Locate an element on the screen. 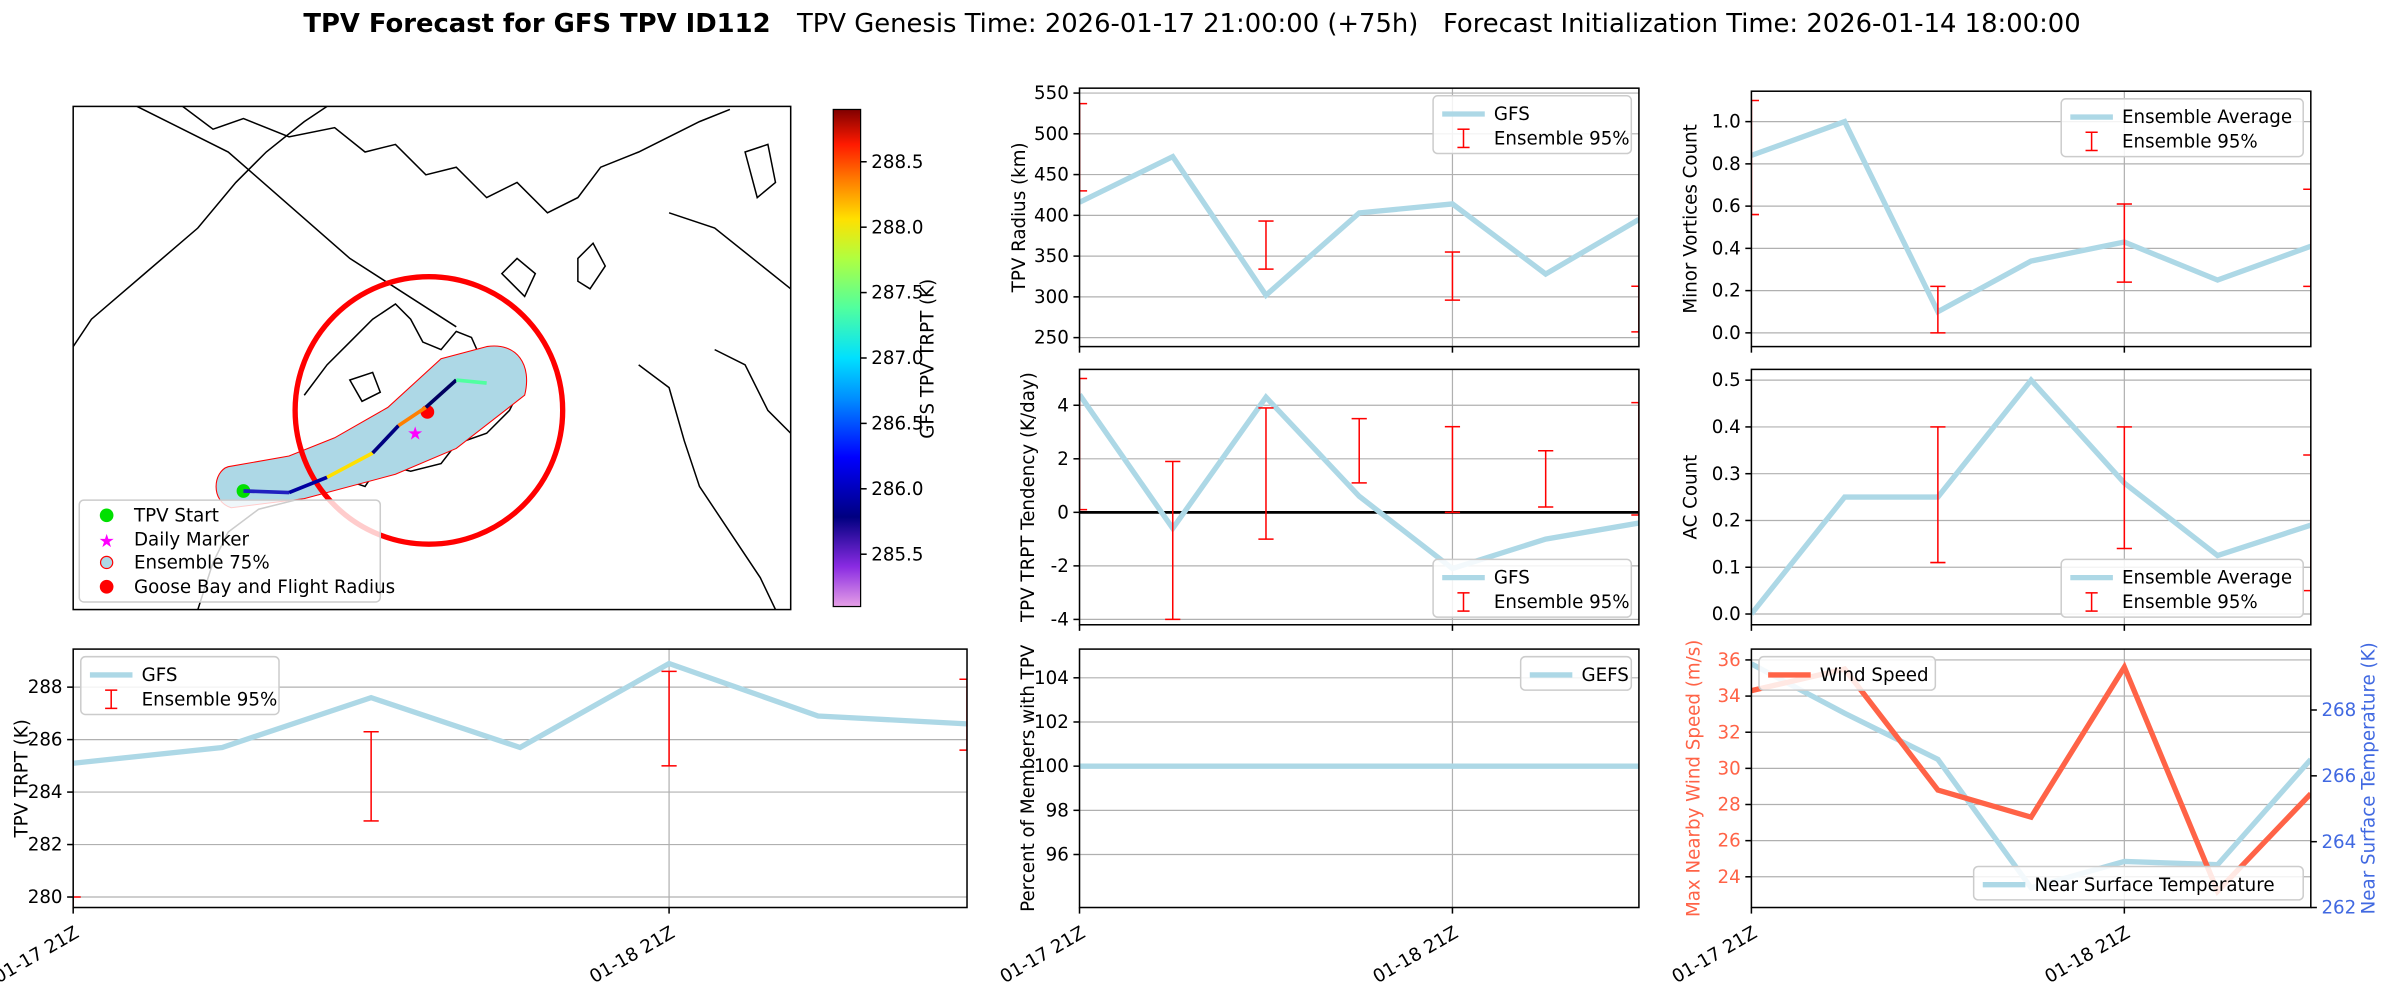 Image resolution: width=2384 pixels, height=982 pixels. y-tick-label: 400 is located at coordinates (1051, 215).